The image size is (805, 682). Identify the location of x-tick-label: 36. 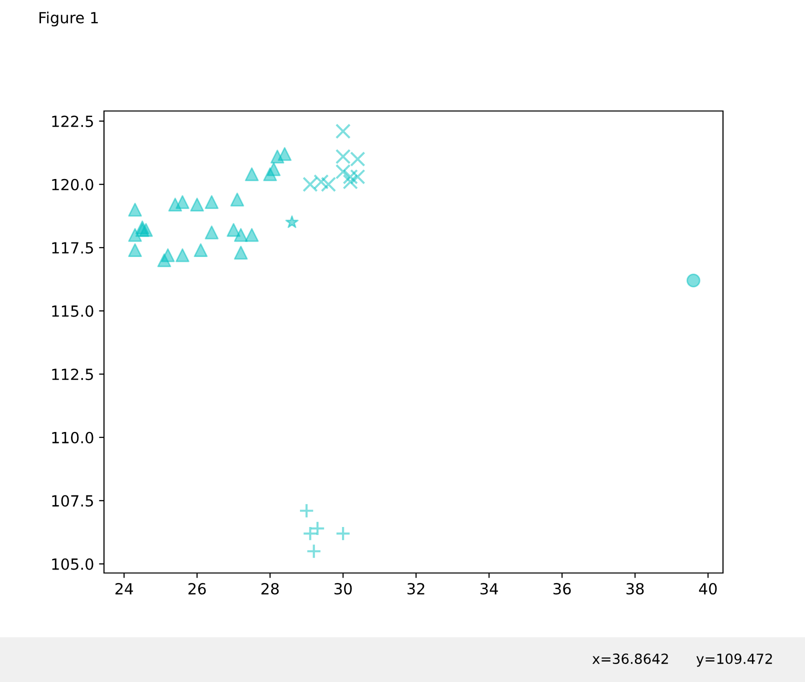
(562, 588).